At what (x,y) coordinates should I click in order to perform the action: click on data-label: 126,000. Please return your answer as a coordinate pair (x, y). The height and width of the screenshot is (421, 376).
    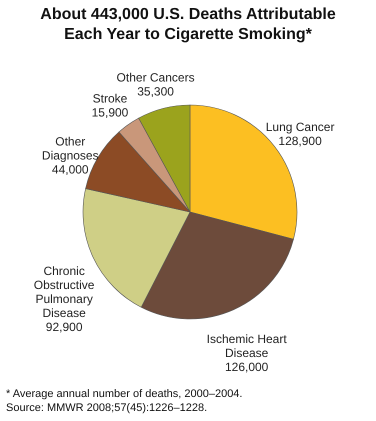
    Looking at the image, I should click on (246, 367).